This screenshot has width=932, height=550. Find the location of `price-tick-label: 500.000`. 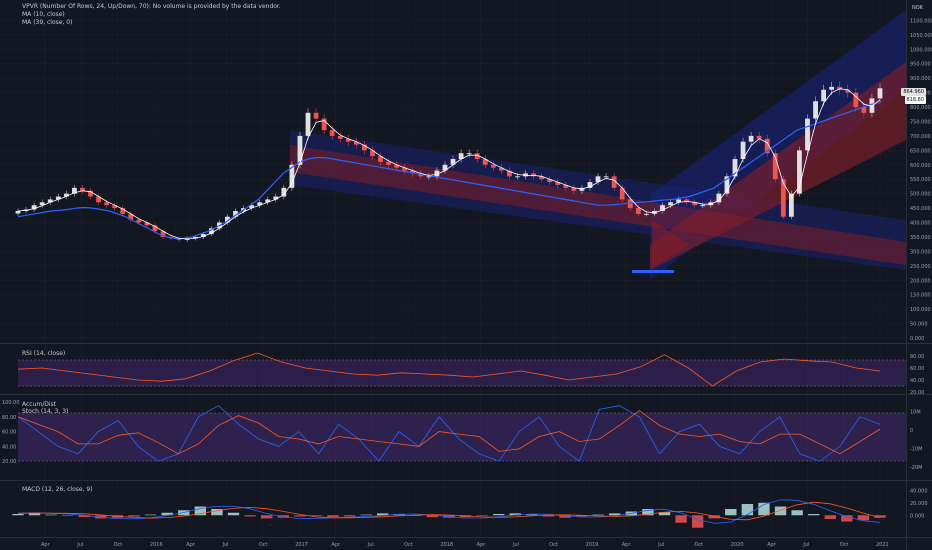

price-tick-label: 500.000 is located at coordinates (920, 195).